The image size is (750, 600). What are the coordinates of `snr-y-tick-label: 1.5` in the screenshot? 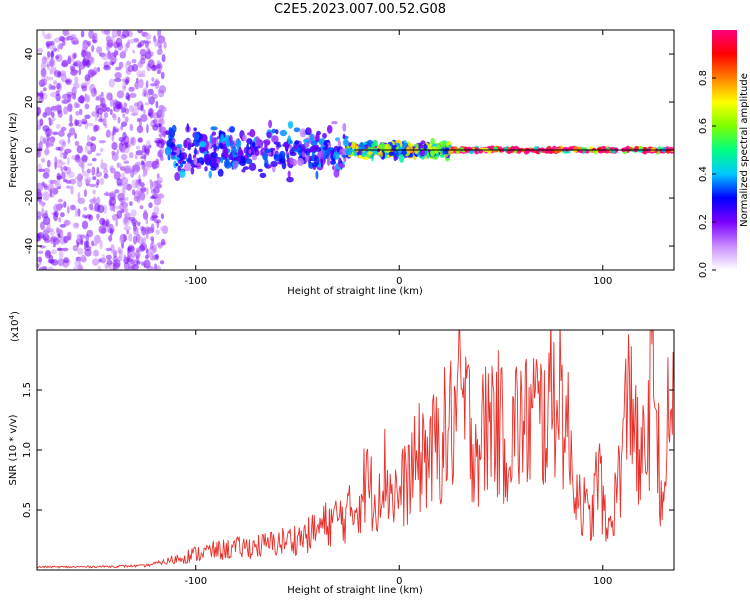 It's located at (27, 390).